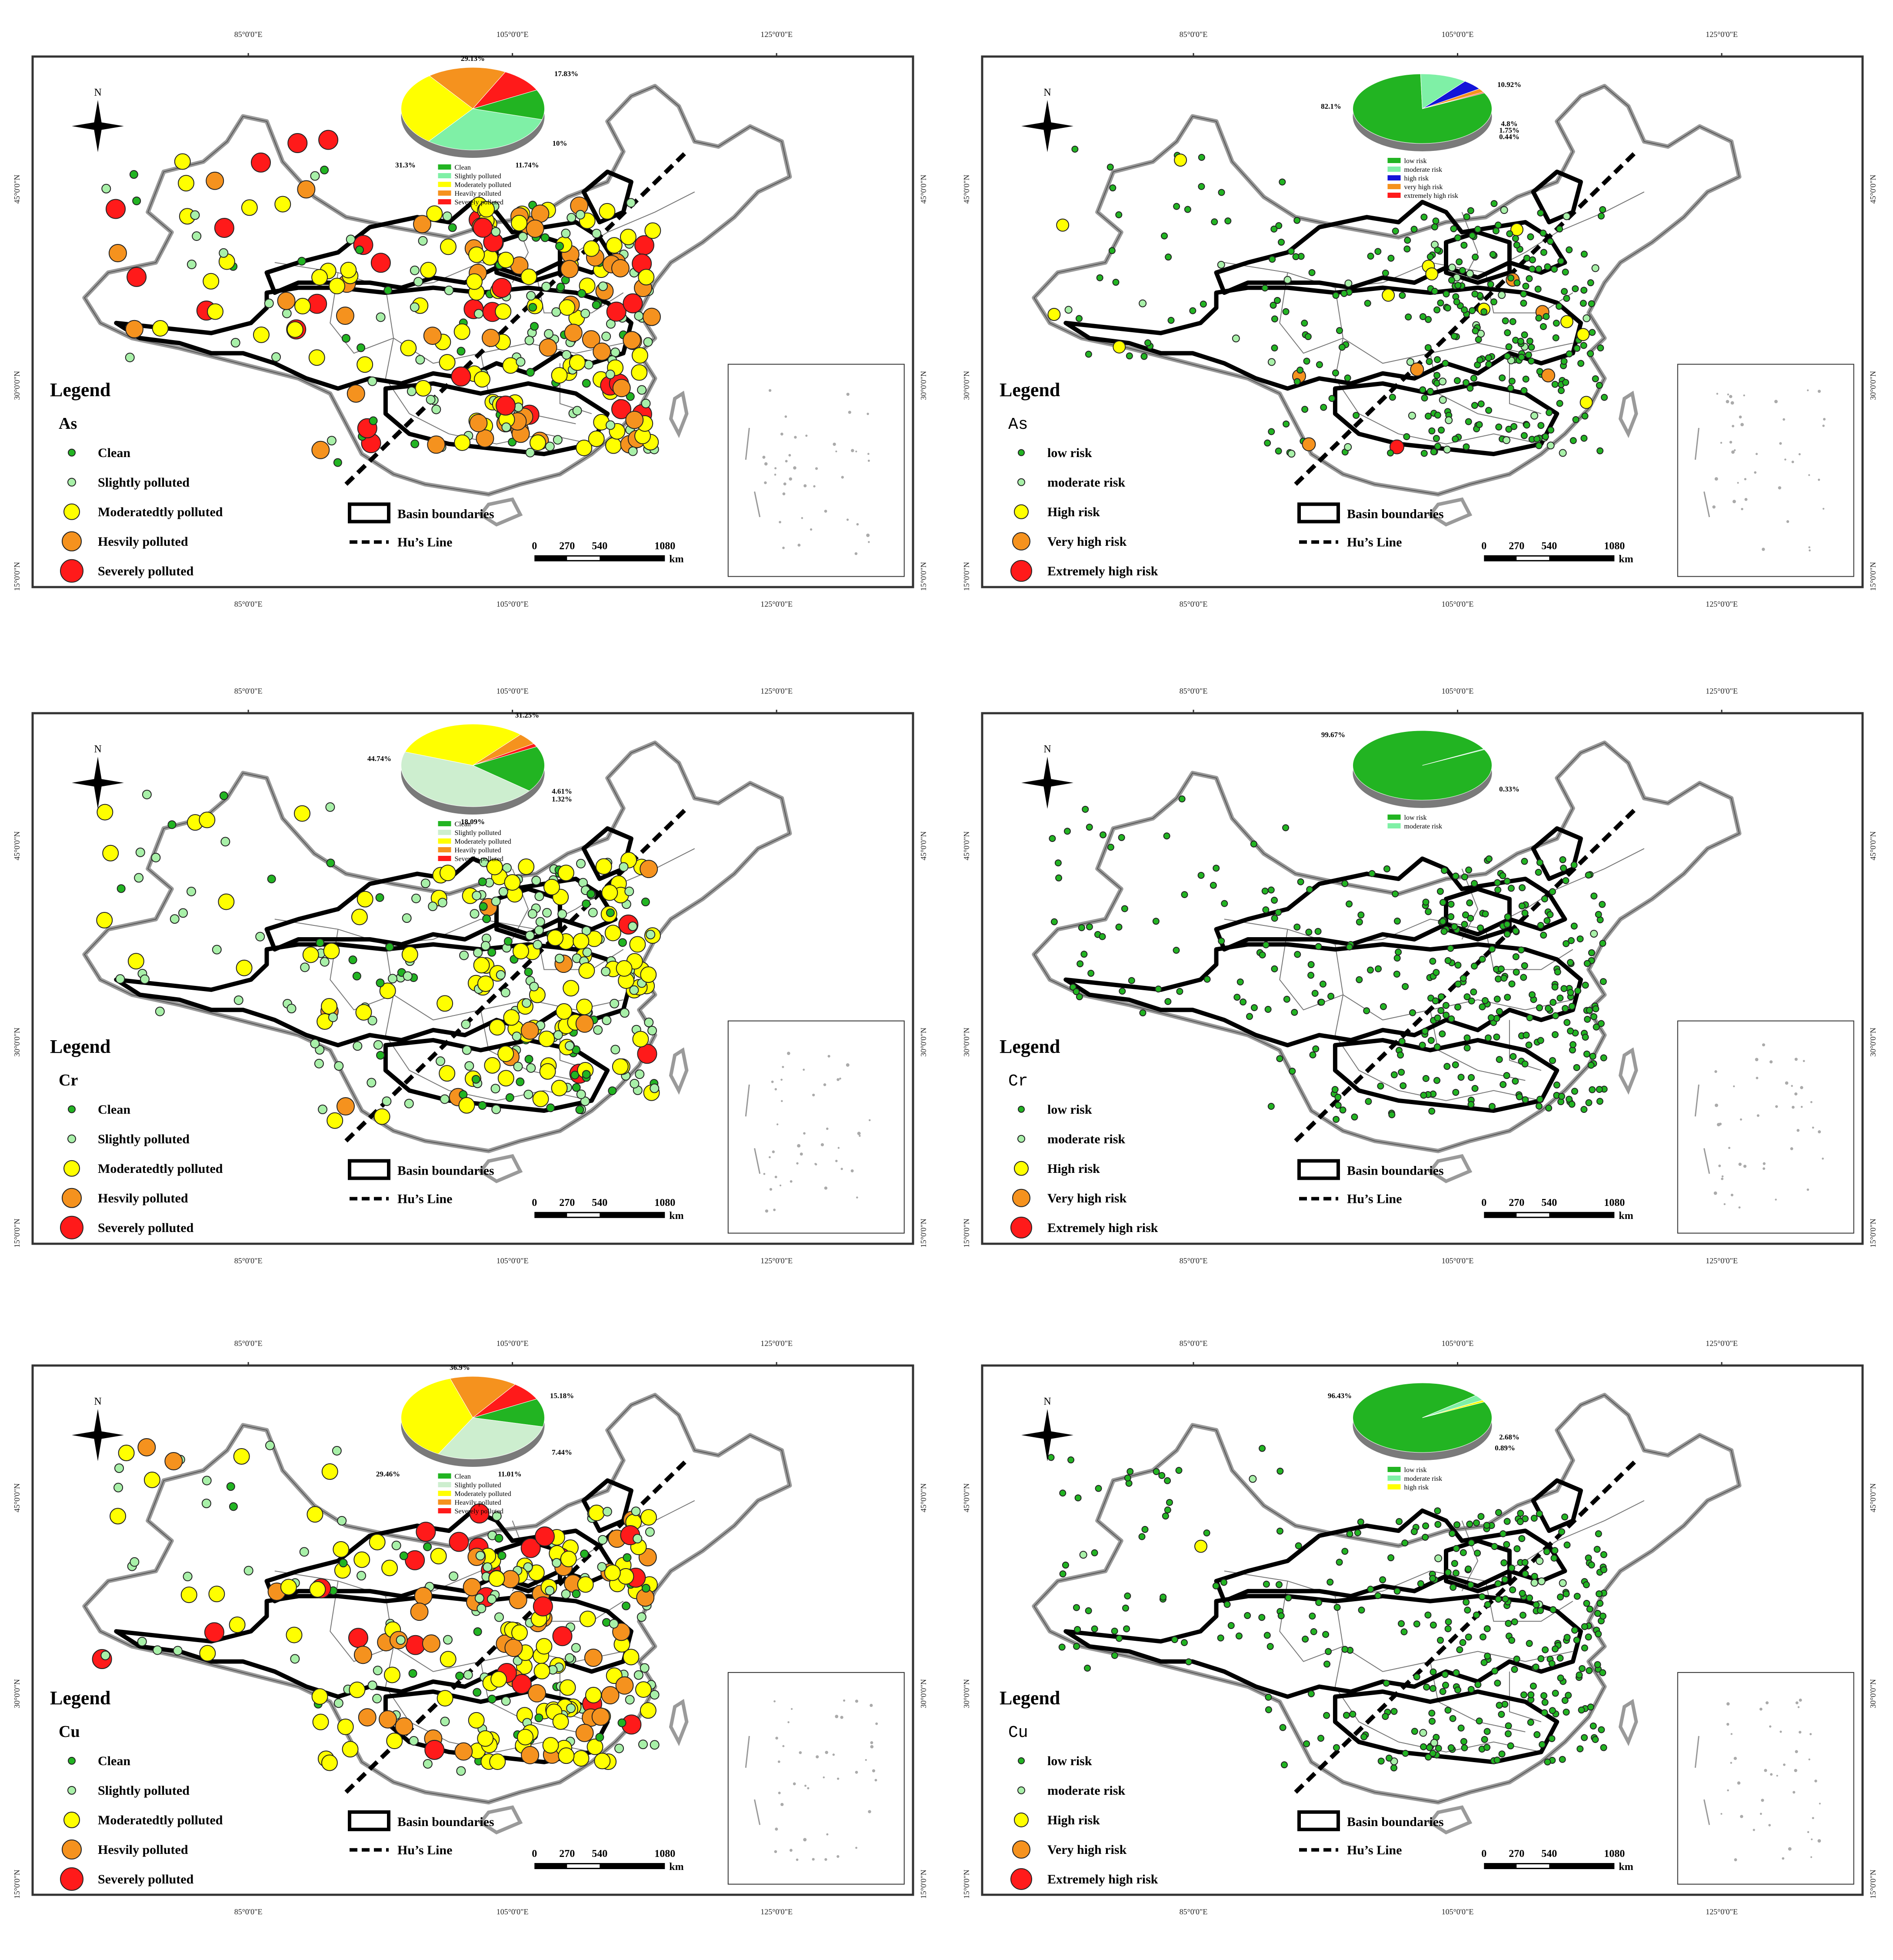  What do you see at coordinates (1074, 1820) in the screenshot?
I see `legend-item-label: High risk` at bounding box center [1074, 1820].